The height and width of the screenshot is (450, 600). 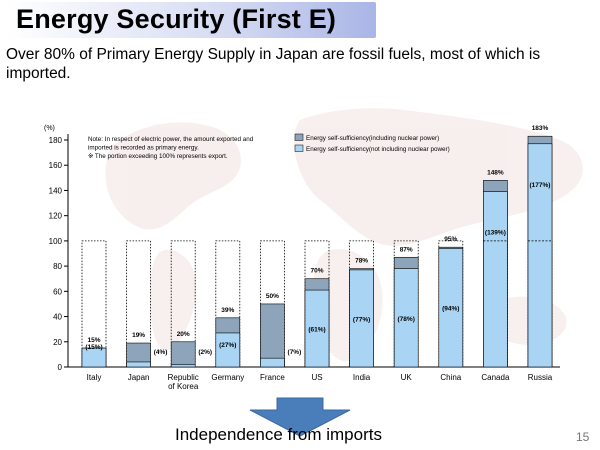 What do you see at coordinates (57, 317) in the screenshot?
I see `y-tick-label: 40` at bounding box center [57, 317].